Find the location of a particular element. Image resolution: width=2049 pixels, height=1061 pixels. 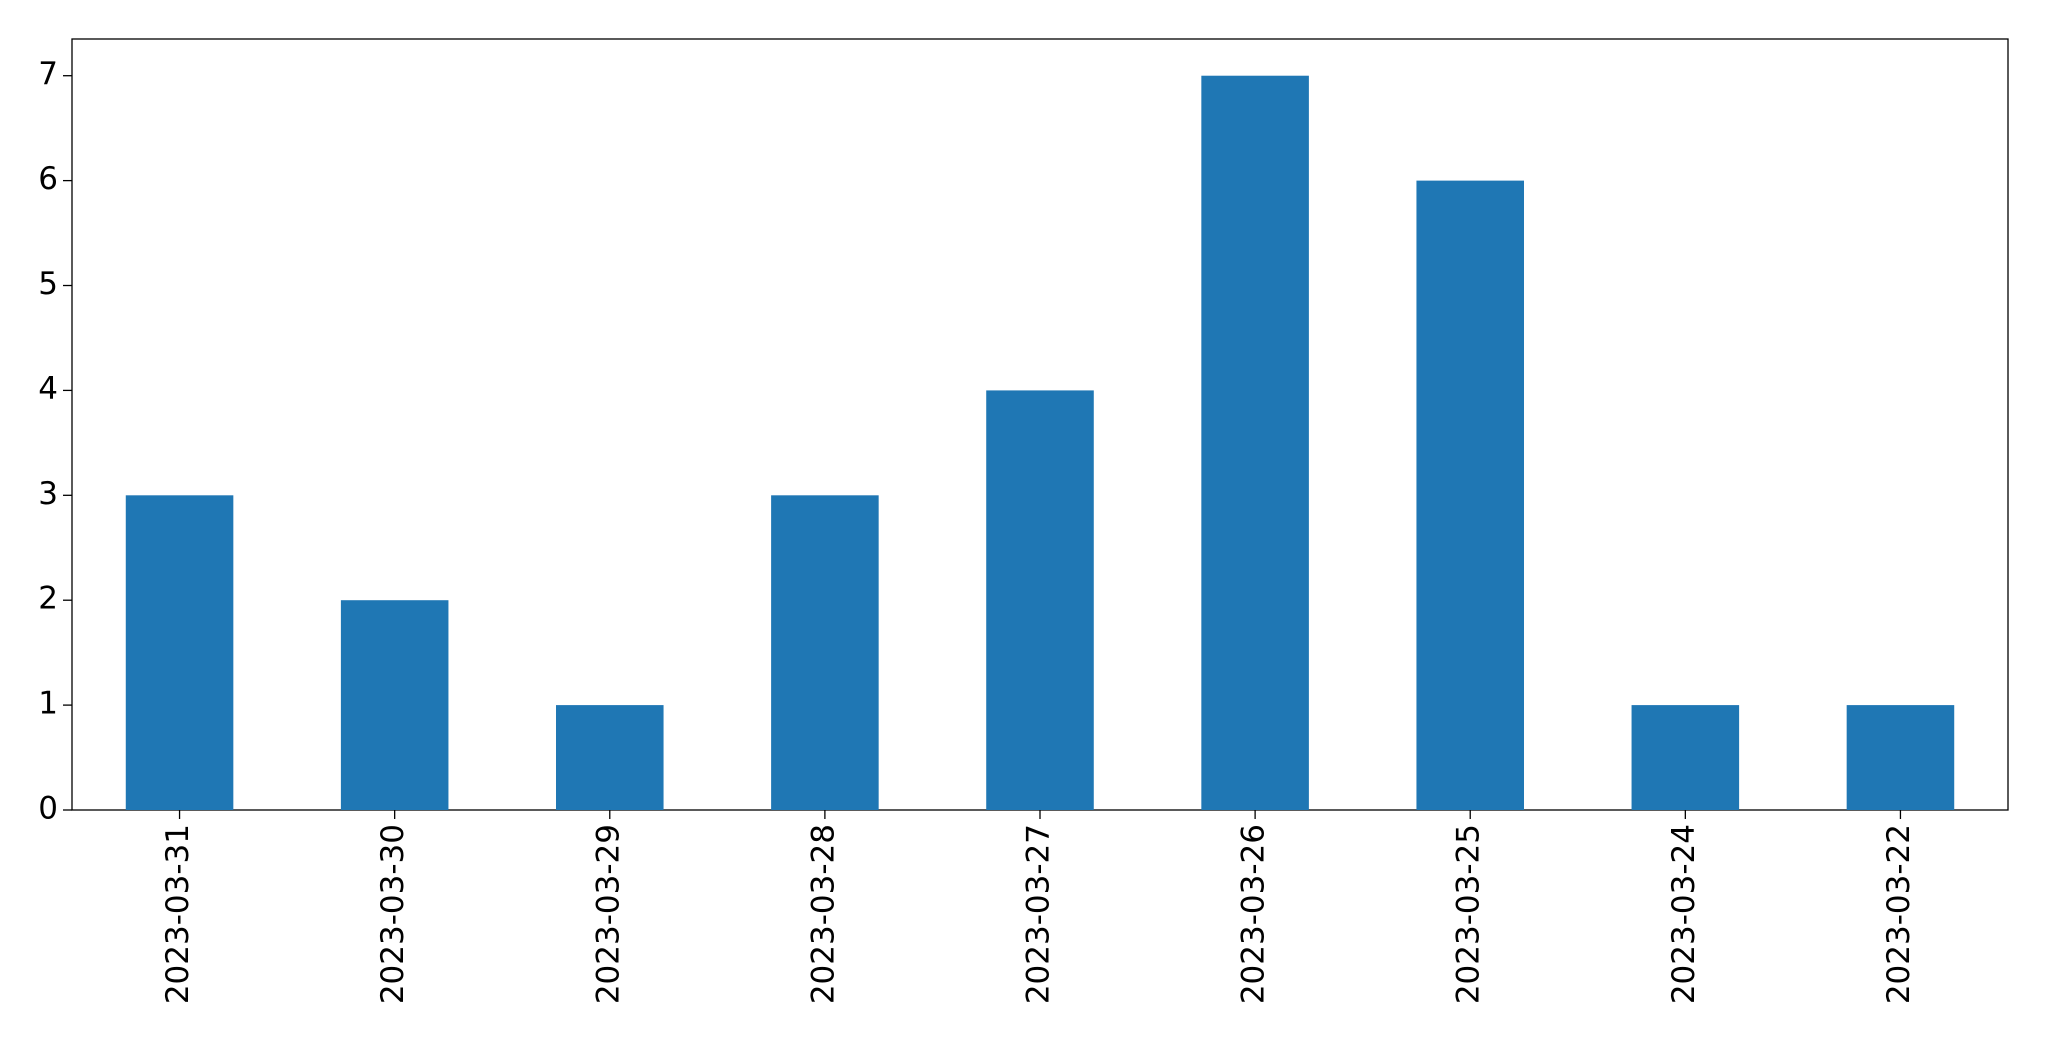

y-tick-label: 4 is located at coordinates (48, 389).